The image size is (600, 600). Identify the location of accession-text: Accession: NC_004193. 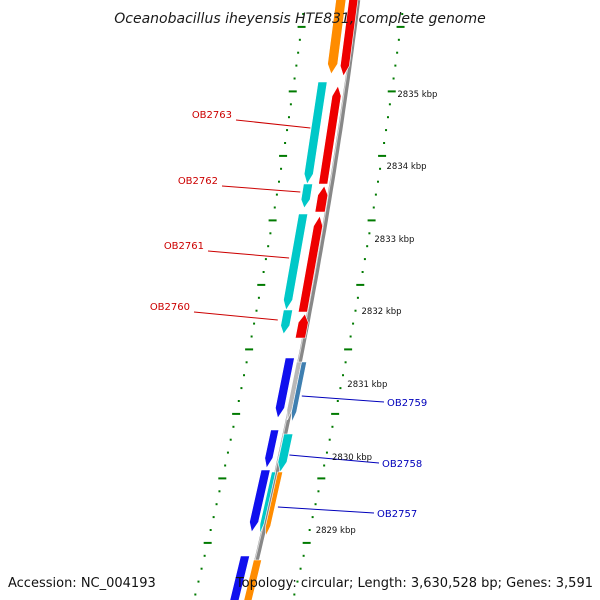
(82, 583).